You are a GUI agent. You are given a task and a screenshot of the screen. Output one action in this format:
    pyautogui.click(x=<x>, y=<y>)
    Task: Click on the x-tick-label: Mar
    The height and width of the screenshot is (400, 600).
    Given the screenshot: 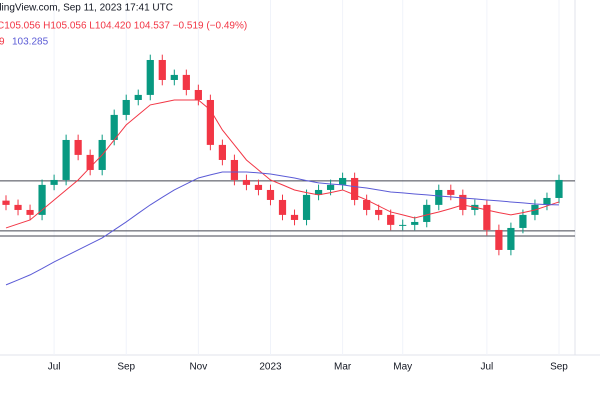 What is the action you would take?
    pyautogui.click(x=343, y=367)
    